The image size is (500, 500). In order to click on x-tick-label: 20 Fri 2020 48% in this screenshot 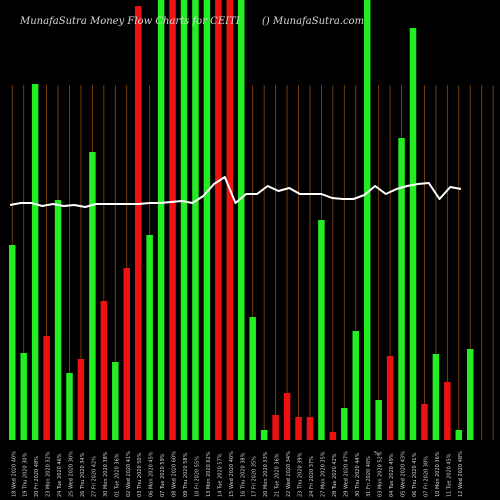, I will do `click(37, 476)`.